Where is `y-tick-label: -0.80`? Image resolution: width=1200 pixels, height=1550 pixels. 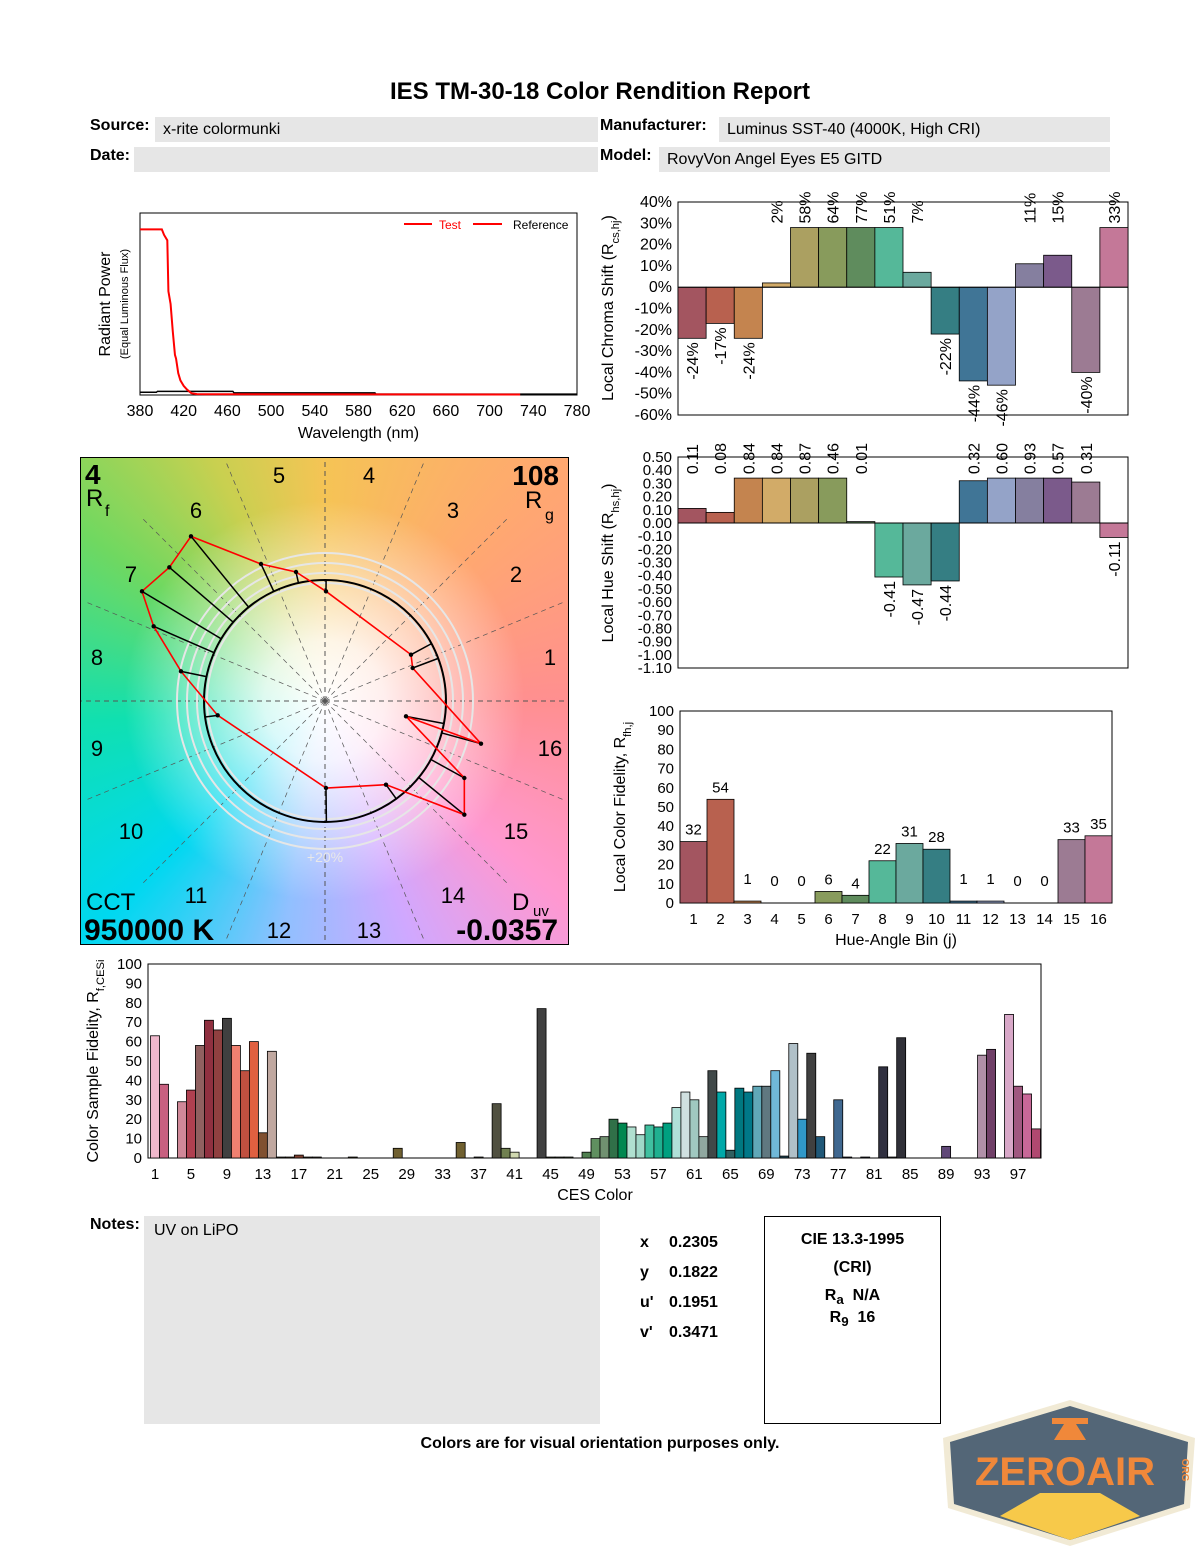 y-tick-label: -0.80 is located at coordinates (655, 628).